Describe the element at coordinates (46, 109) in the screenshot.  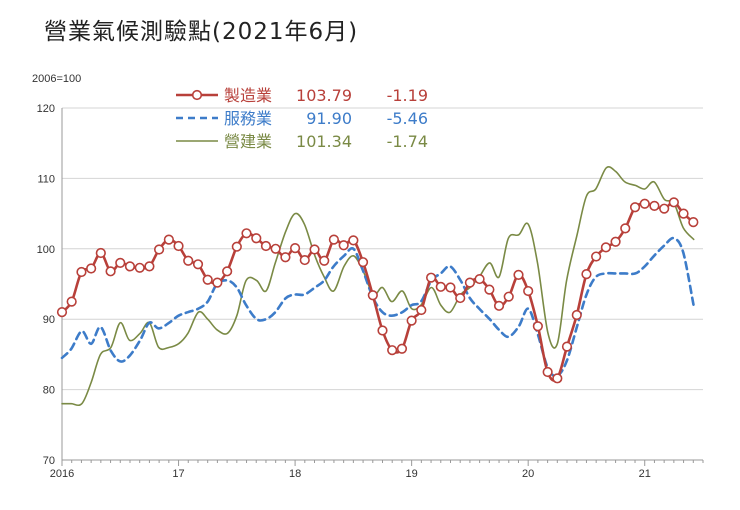
I see `y-tick-label: 120` at that location.